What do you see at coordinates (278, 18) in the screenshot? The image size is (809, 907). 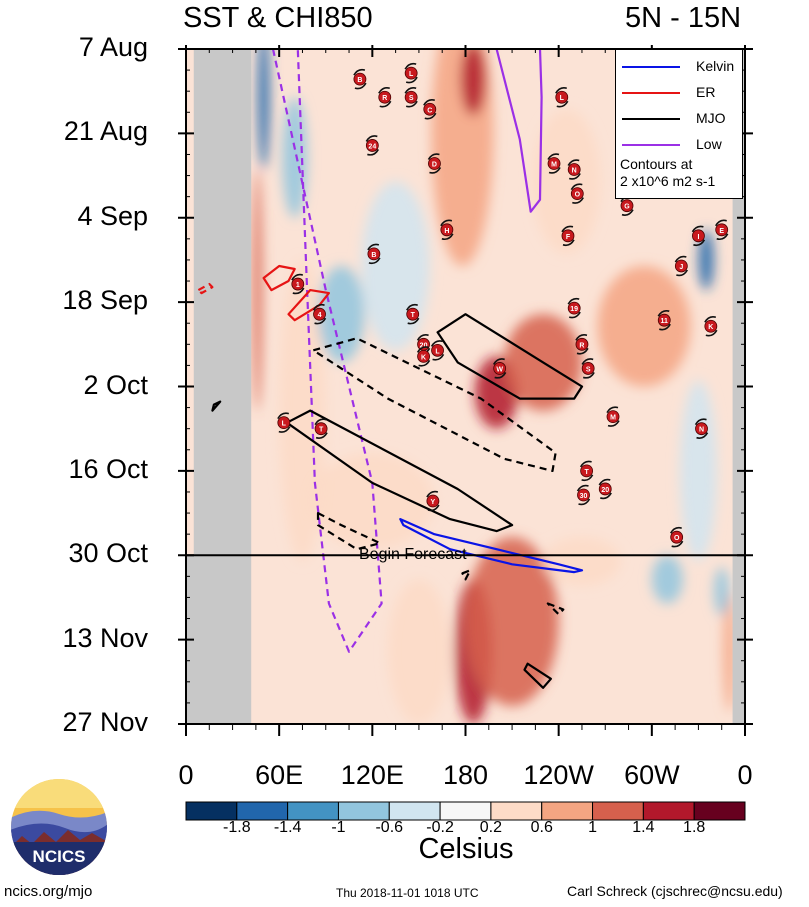 I see `chart-title: SST & CHI850` at bounding box center [278, 18].